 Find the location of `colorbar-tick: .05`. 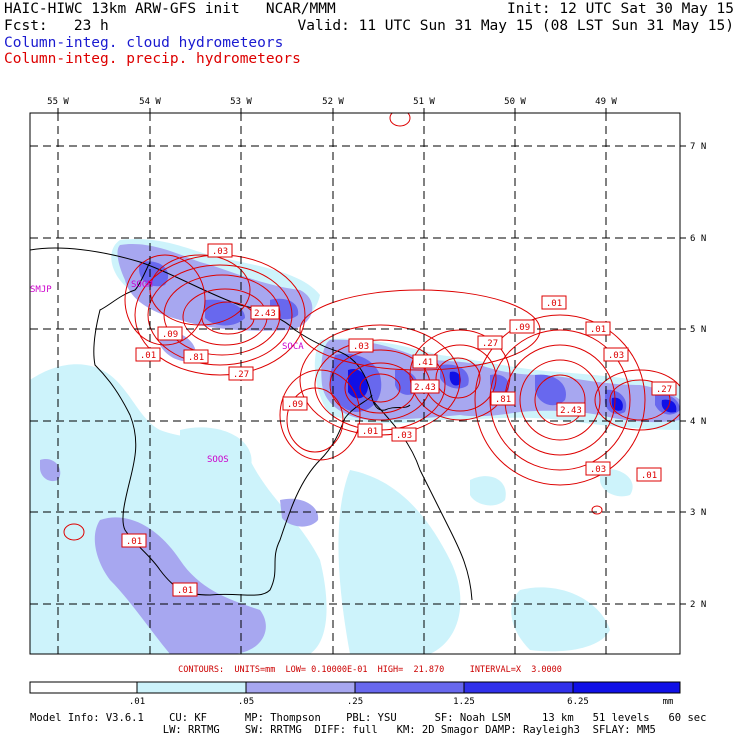

colorbar-tick: .05 is located at coordinates (246, 702).